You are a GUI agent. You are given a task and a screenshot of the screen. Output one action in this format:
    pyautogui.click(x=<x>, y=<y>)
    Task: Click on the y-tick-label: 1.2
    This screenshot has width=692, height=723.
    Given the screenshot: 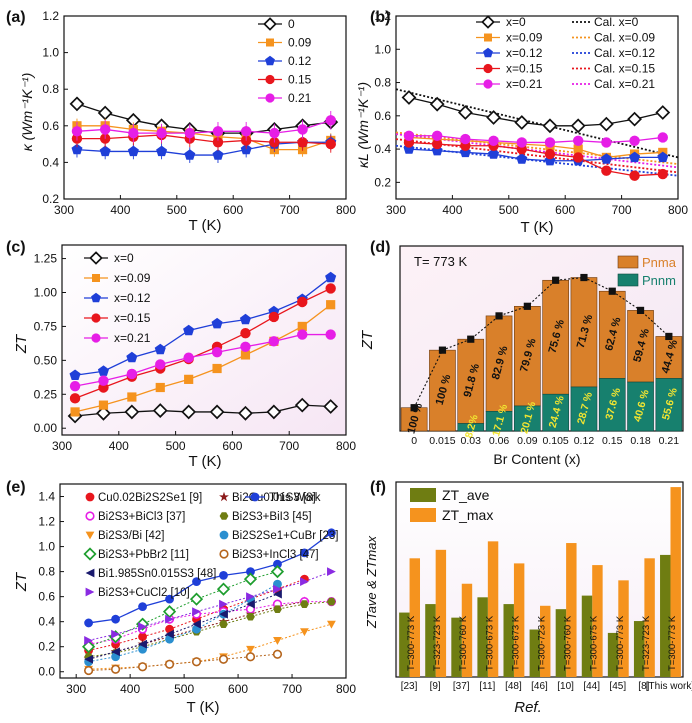 What is the action you would take?
    pyautogui.click(x=46, y=522)
    